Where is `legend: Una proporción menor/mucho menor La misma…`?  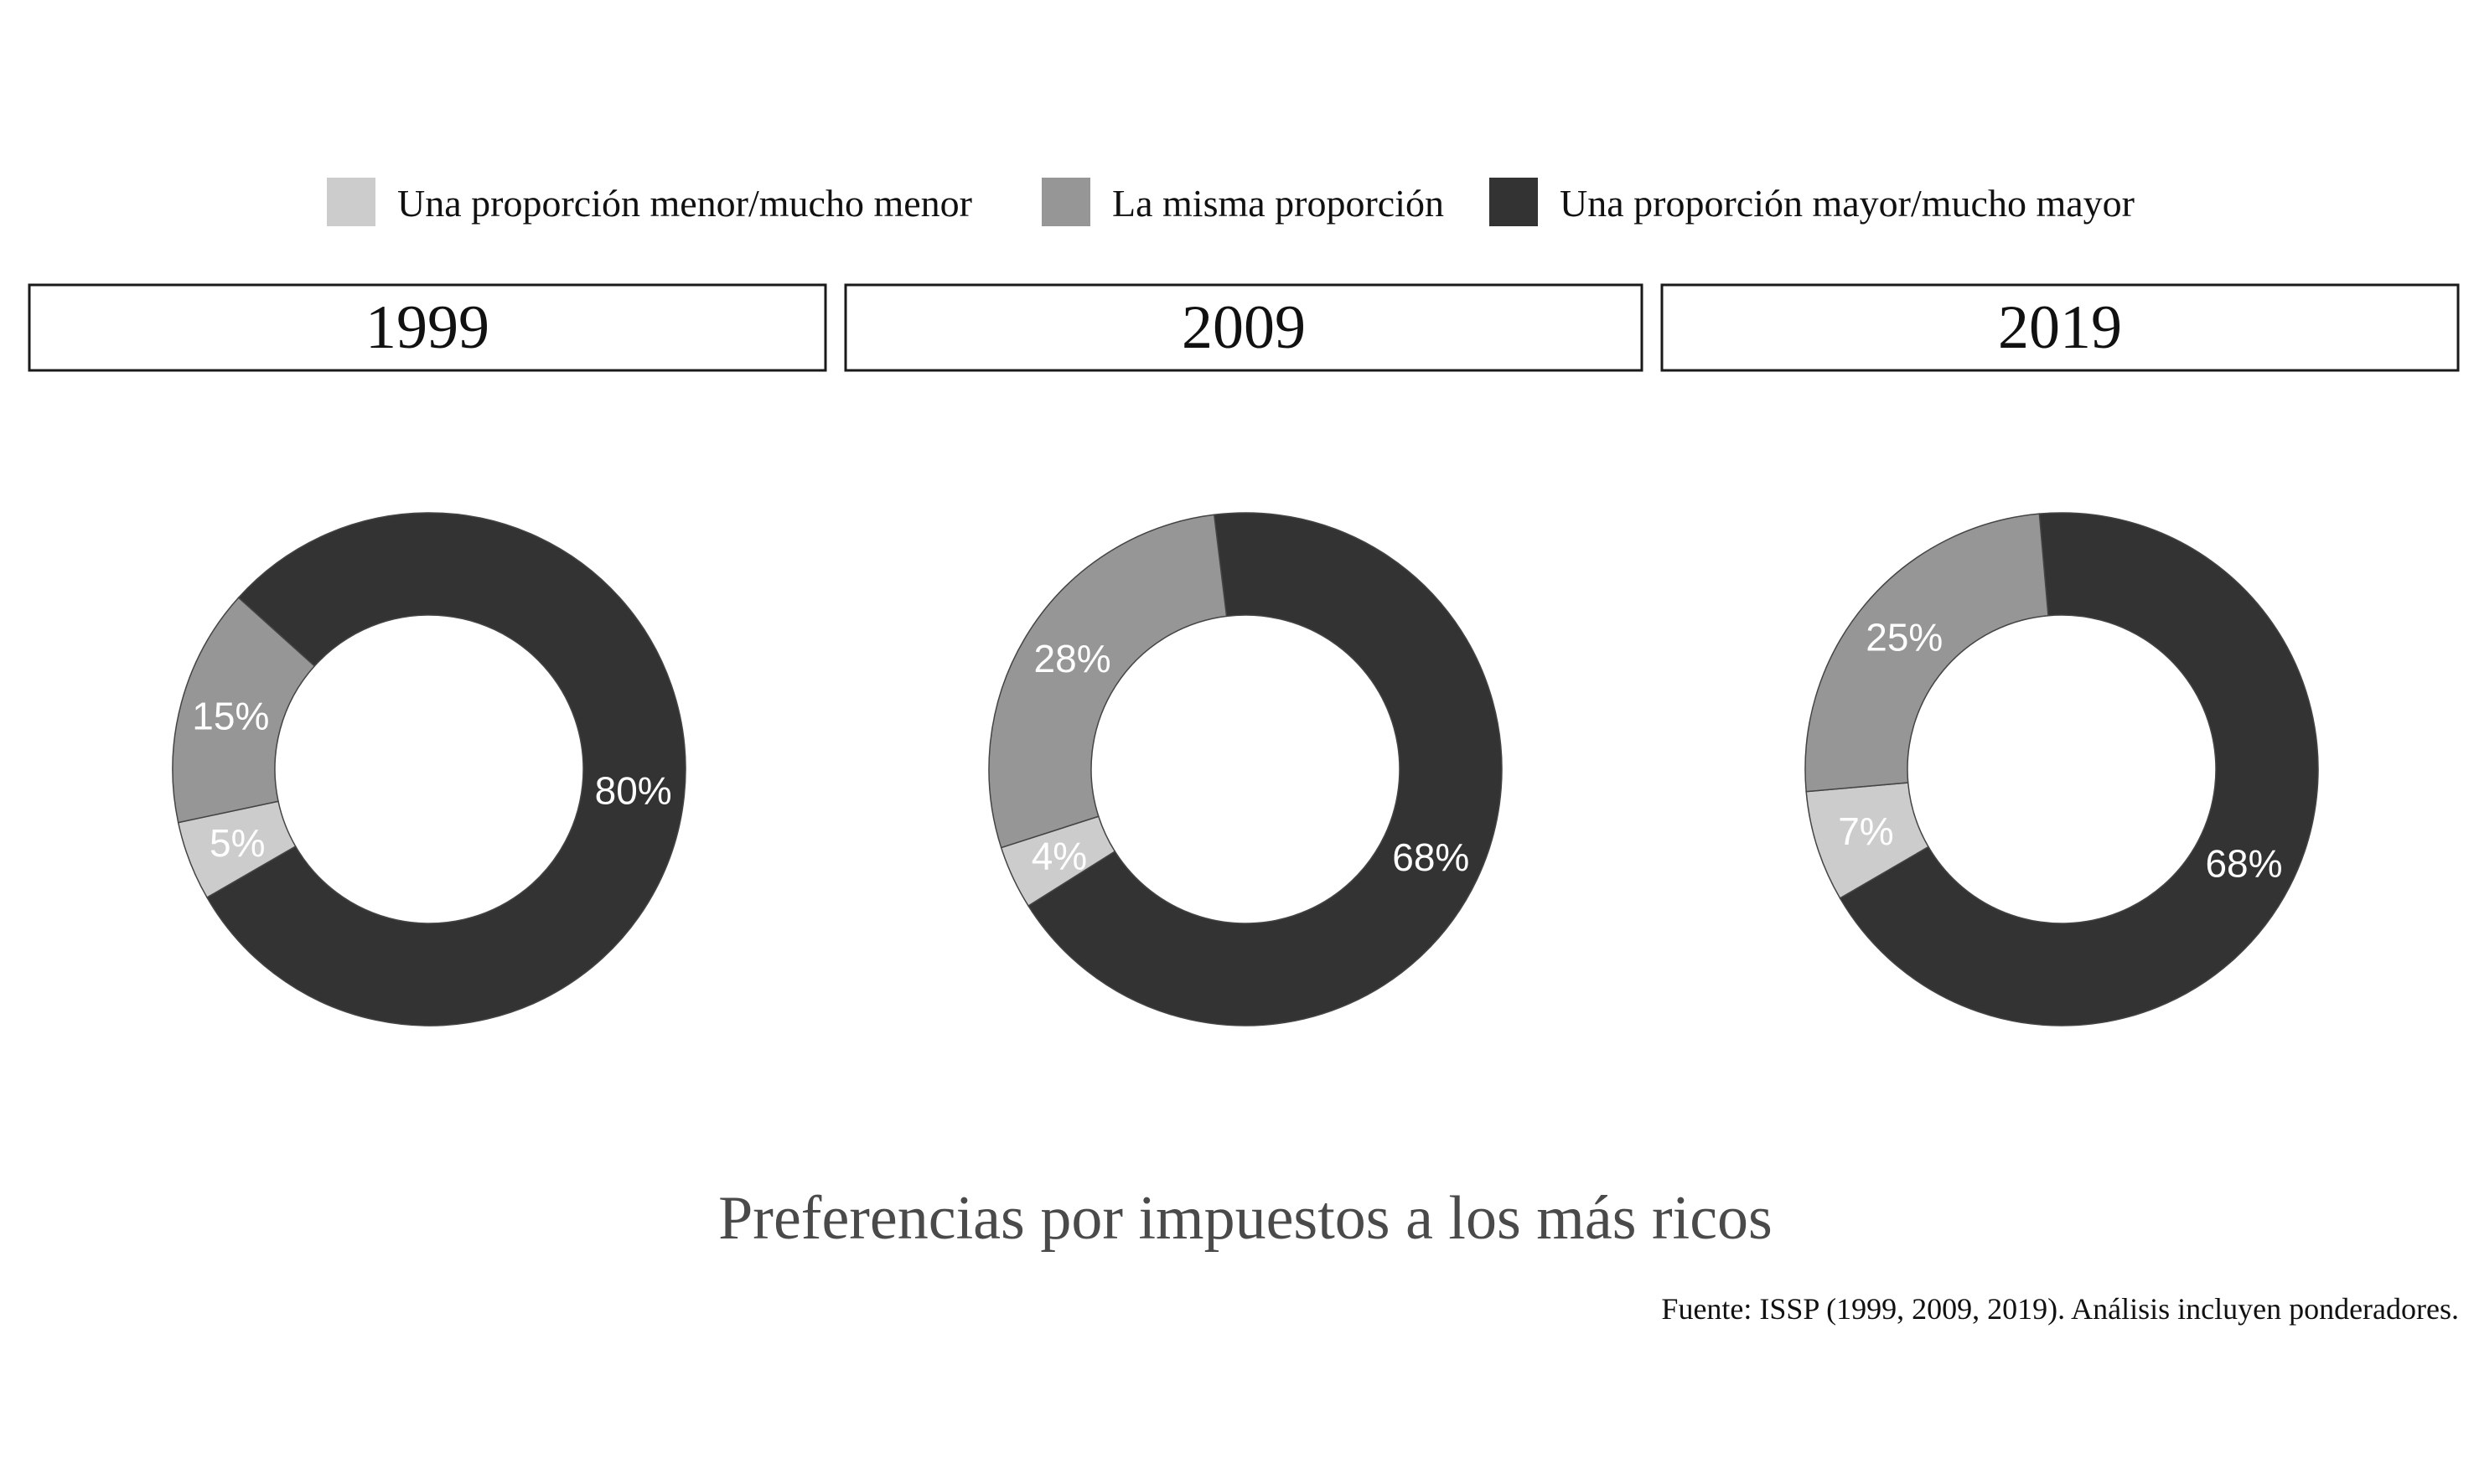
legend: Una proporción menor/mucho menor La misma… is located at coordinates (1231, 202).